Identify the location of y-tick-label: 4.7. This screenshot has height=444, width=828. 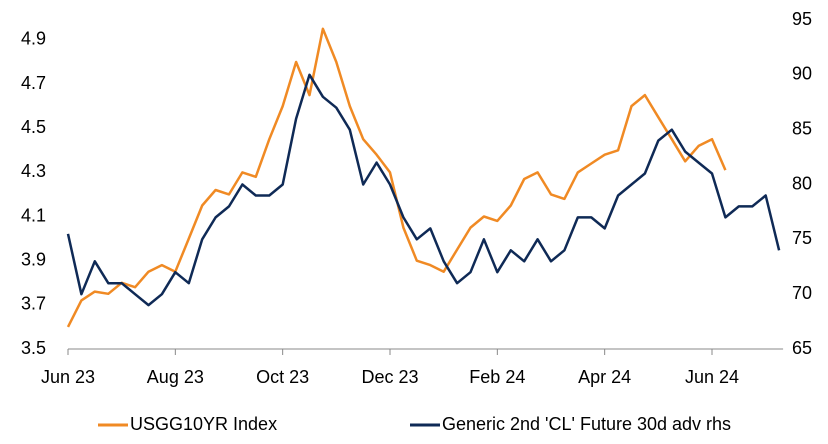
(33, 83).